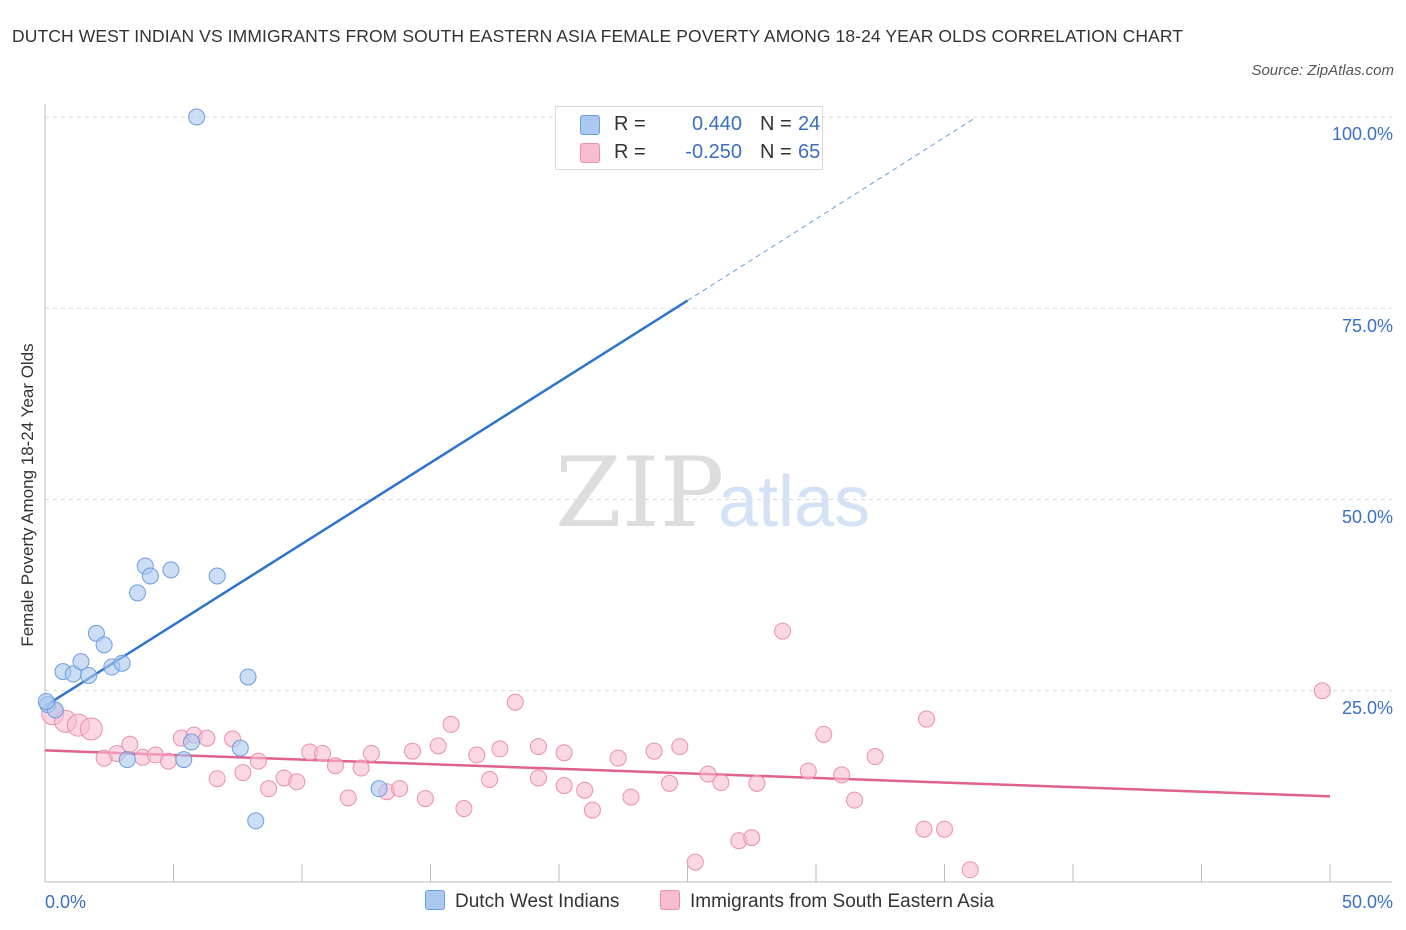 The image size is (1406, 930). Describe the element at coordinates (794, 502) in the screenshot. I see `watermark-atlas: atlas` at that location.